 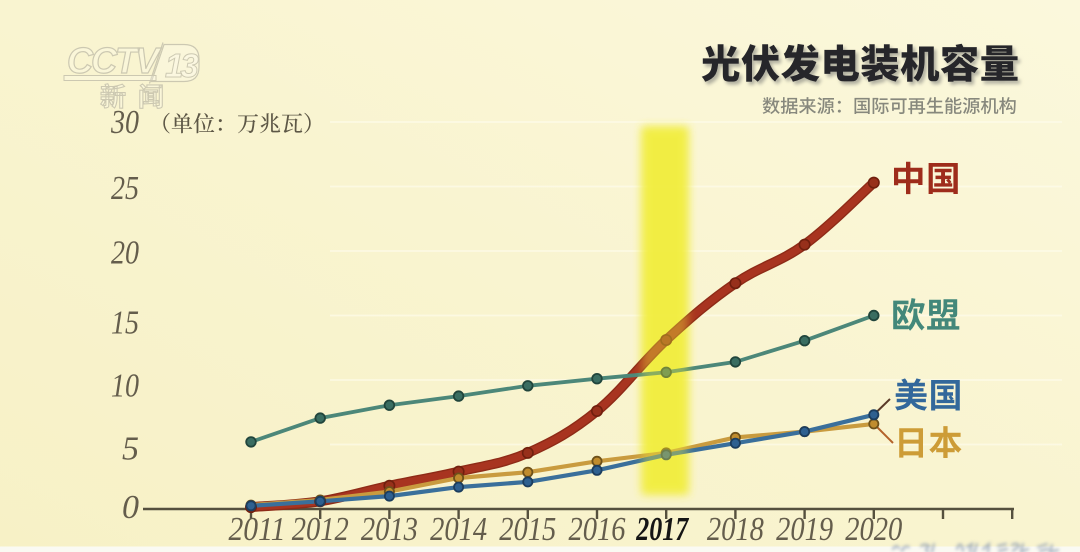 I want to click on svg-text: 15, so click(x=125, y=323).